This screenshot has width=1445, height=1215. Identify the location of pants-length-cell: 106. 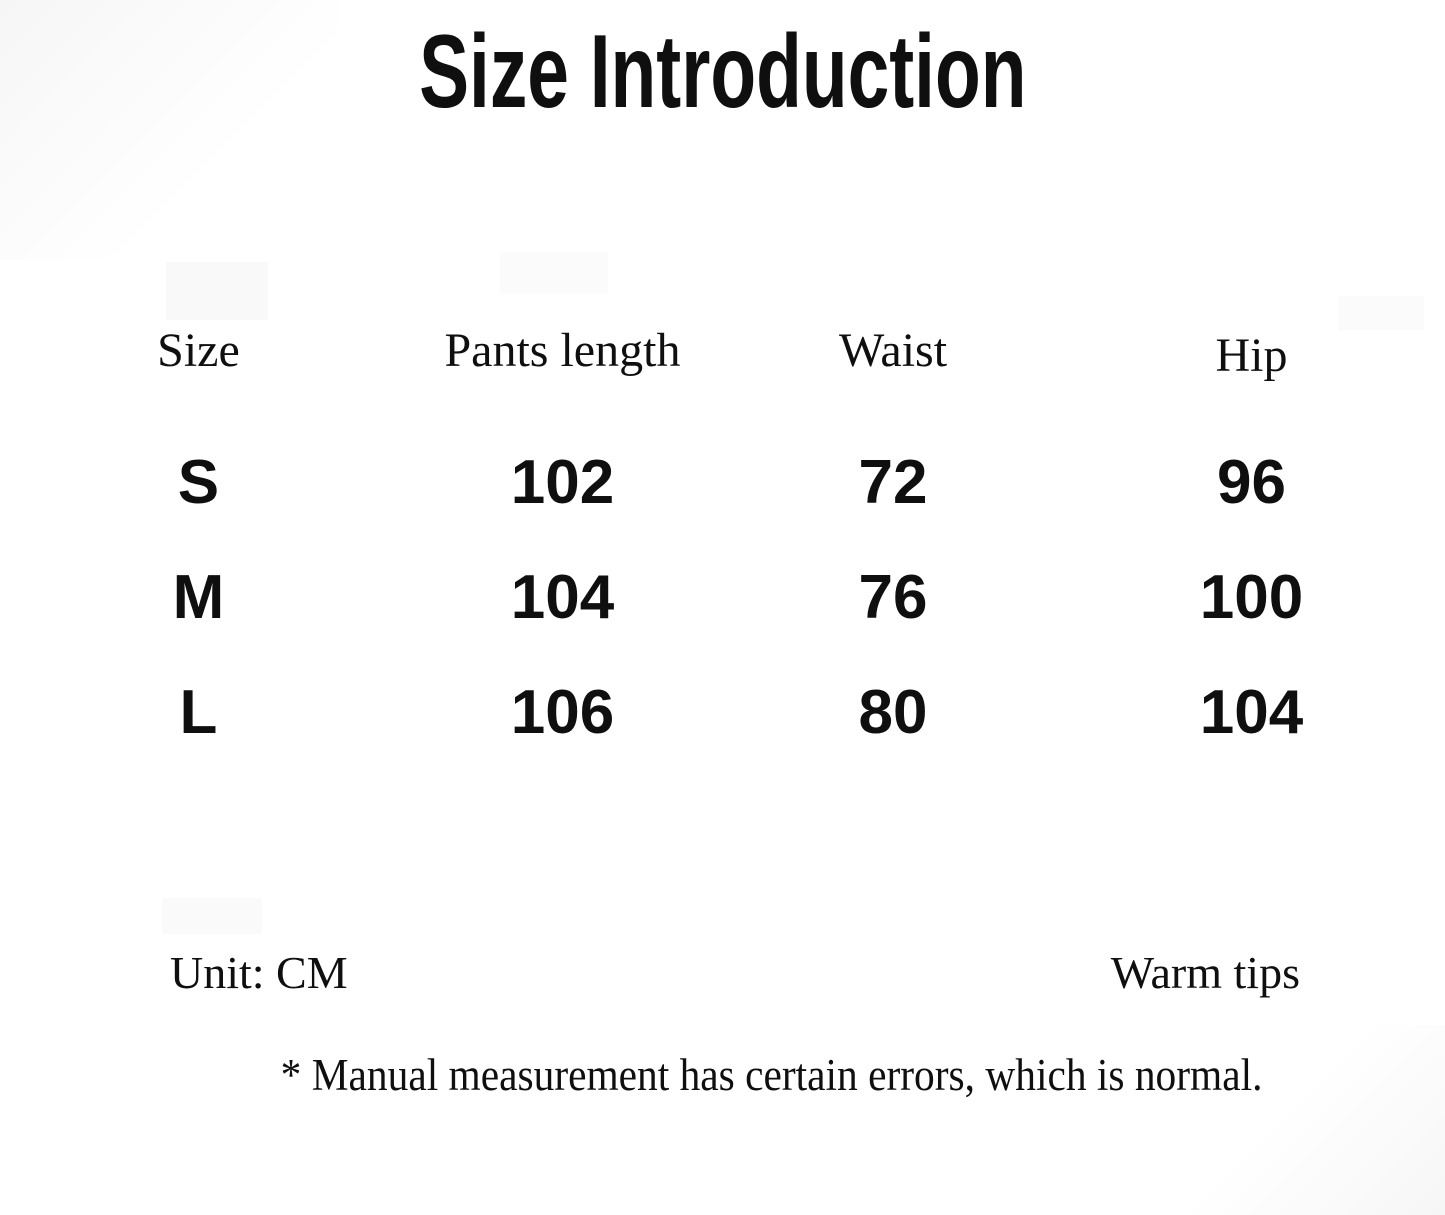
(562, 712).